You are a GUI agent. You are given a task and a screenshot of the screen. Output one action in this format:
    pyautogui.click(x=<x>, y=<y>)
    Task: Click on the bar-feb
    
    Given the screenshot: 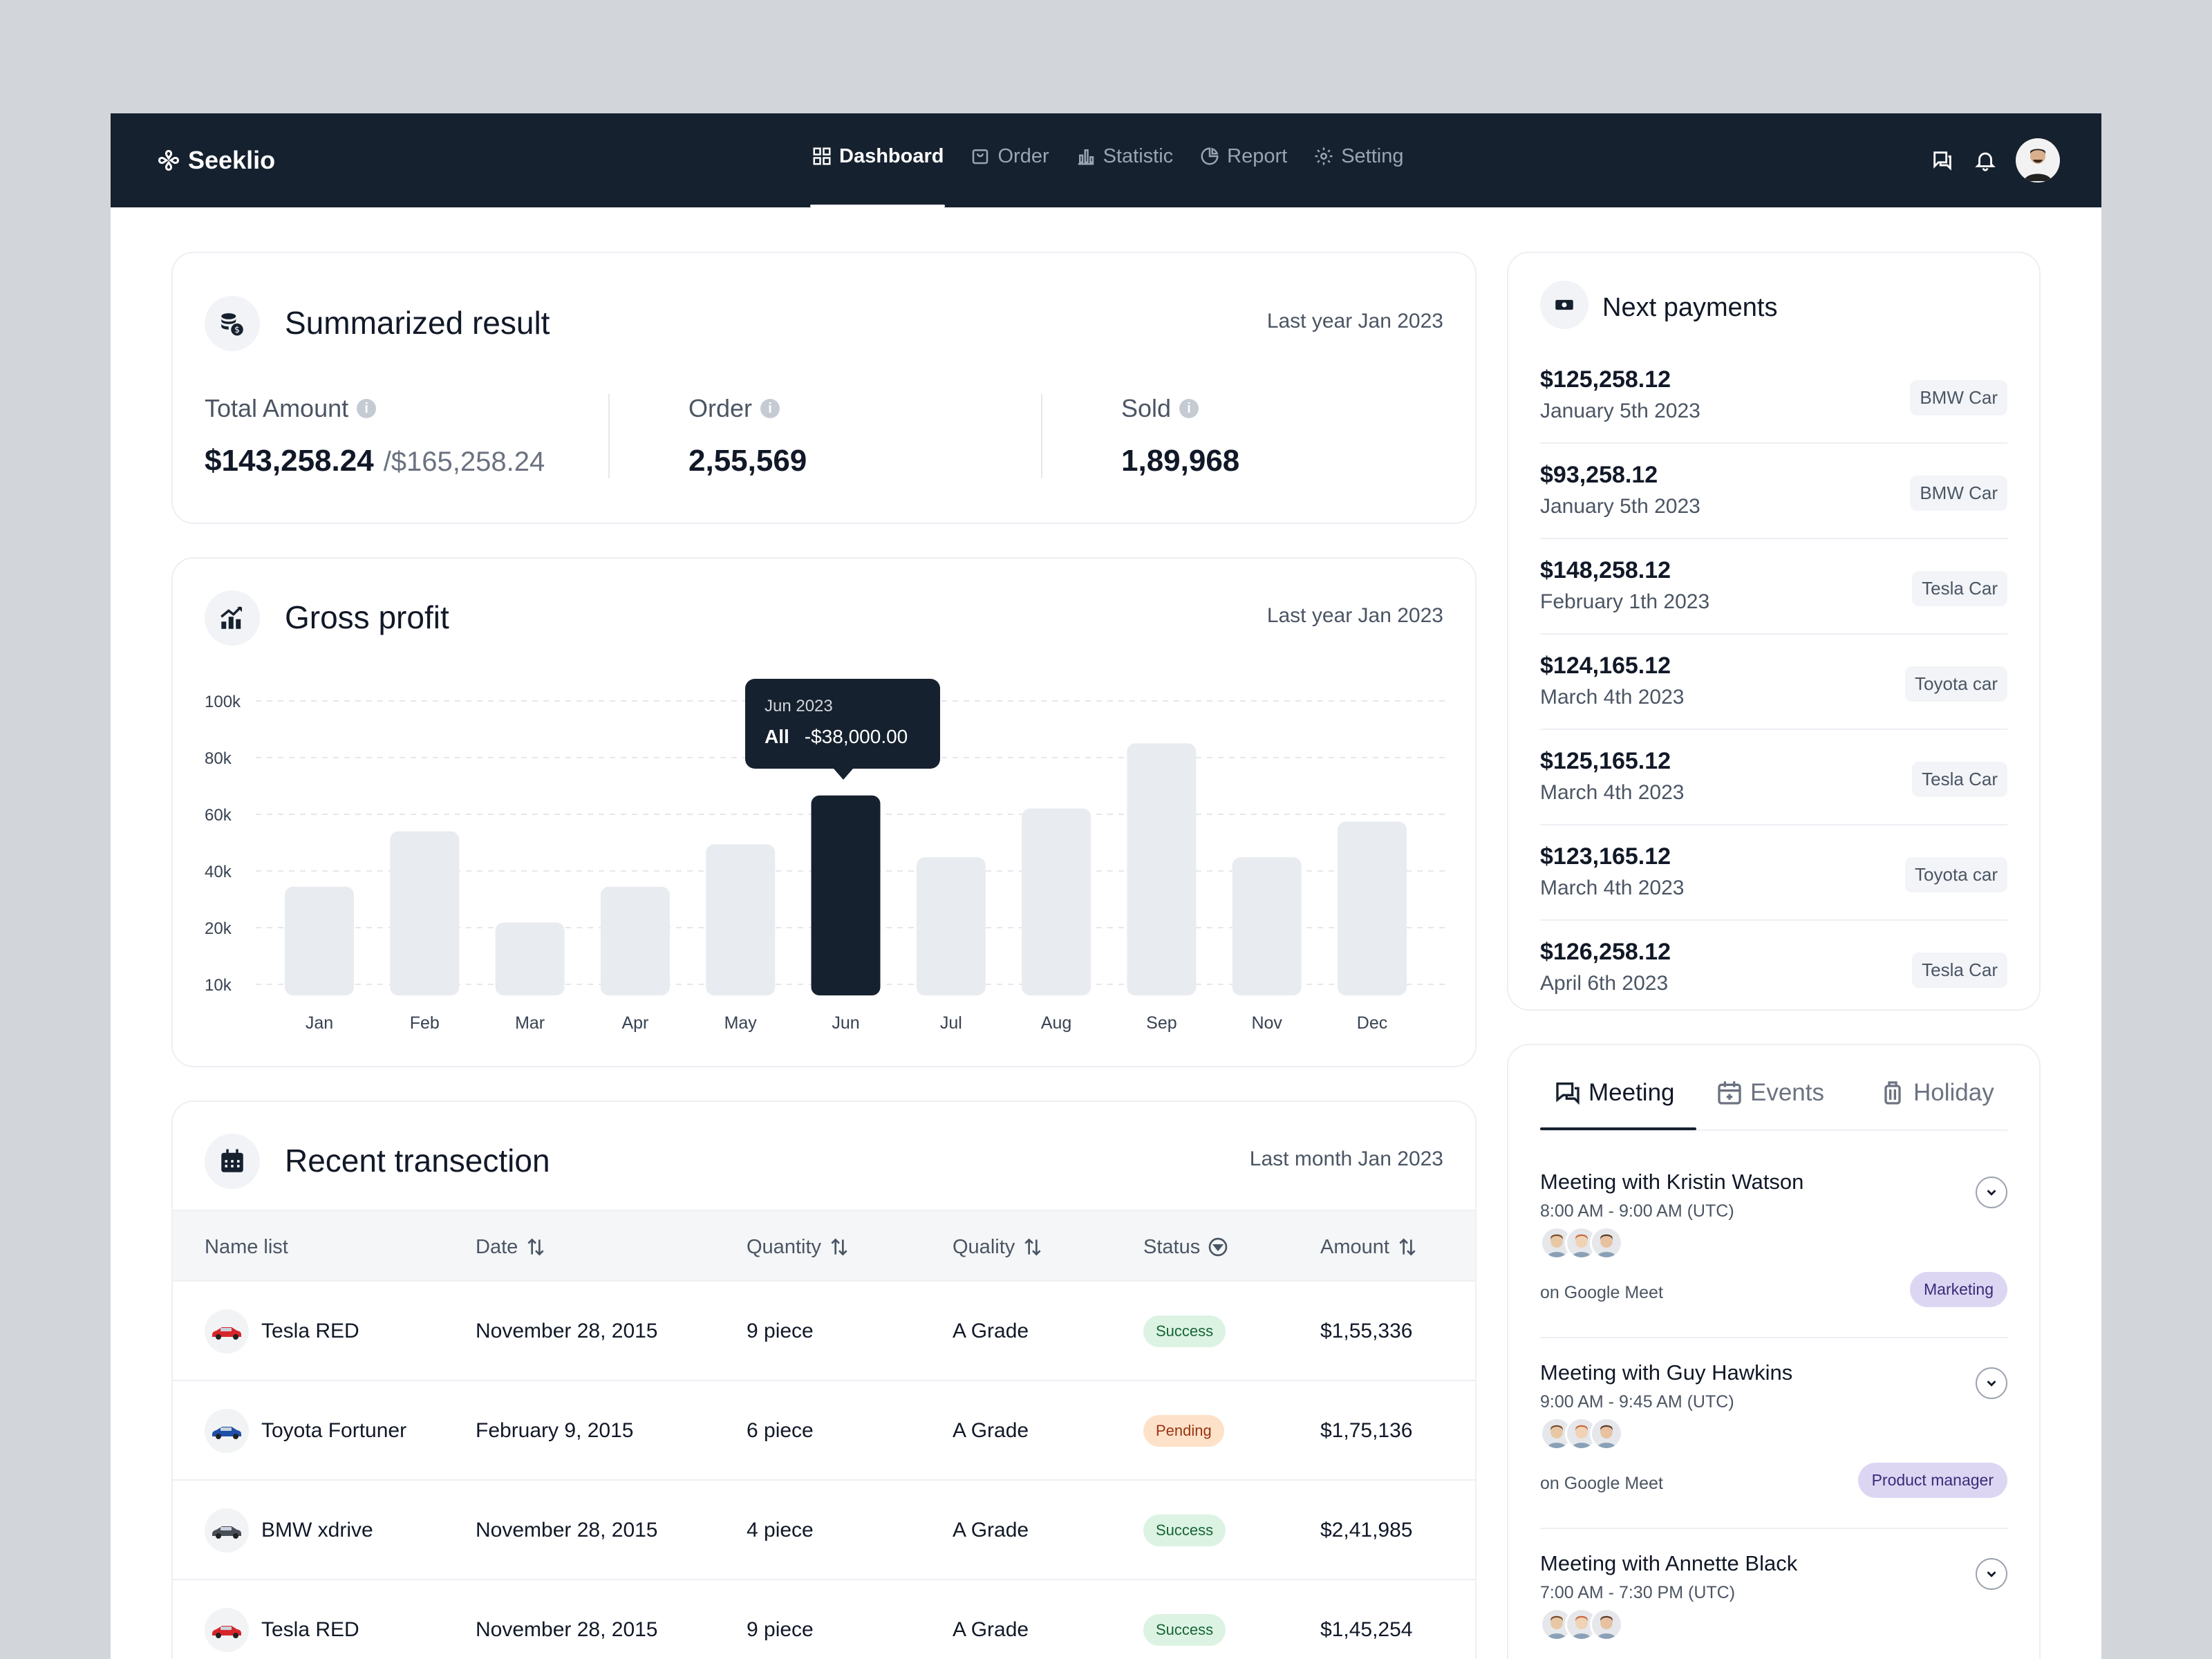 What is the action you would take?
    pyautogui.click(x=425, y=913)
    